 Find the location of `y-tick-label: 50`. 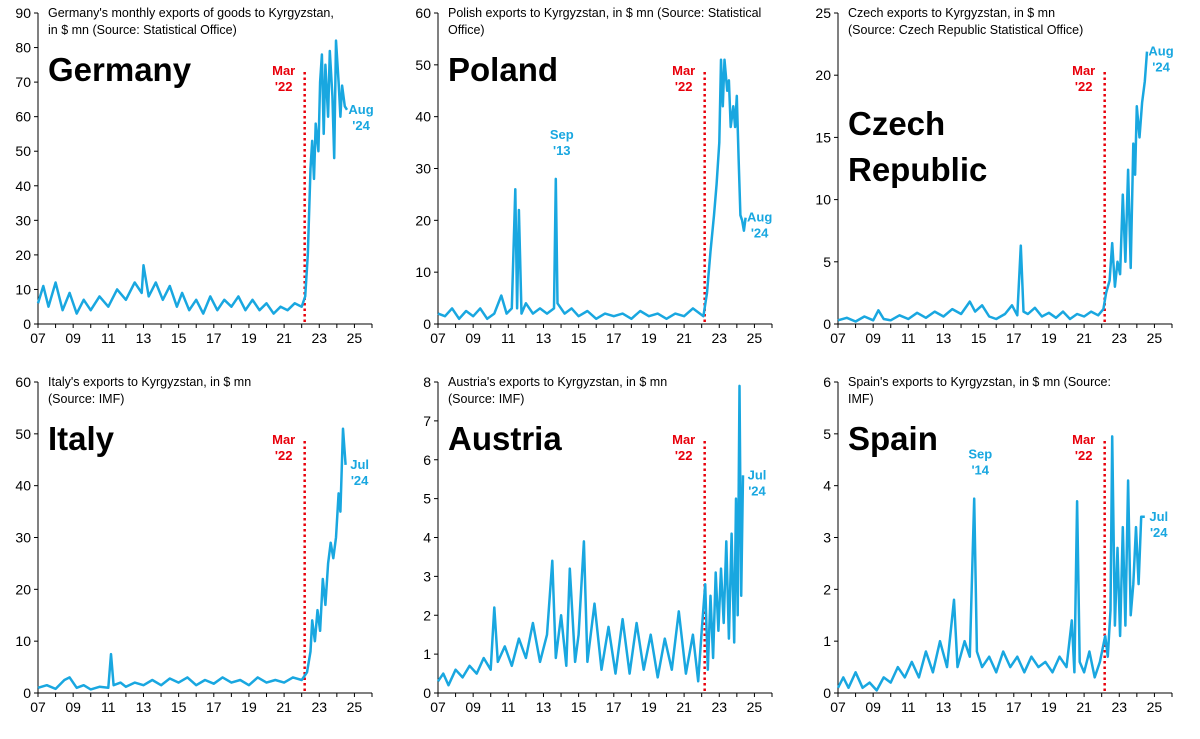

y-tick-label: 50 is located at coordinates (423, 65).